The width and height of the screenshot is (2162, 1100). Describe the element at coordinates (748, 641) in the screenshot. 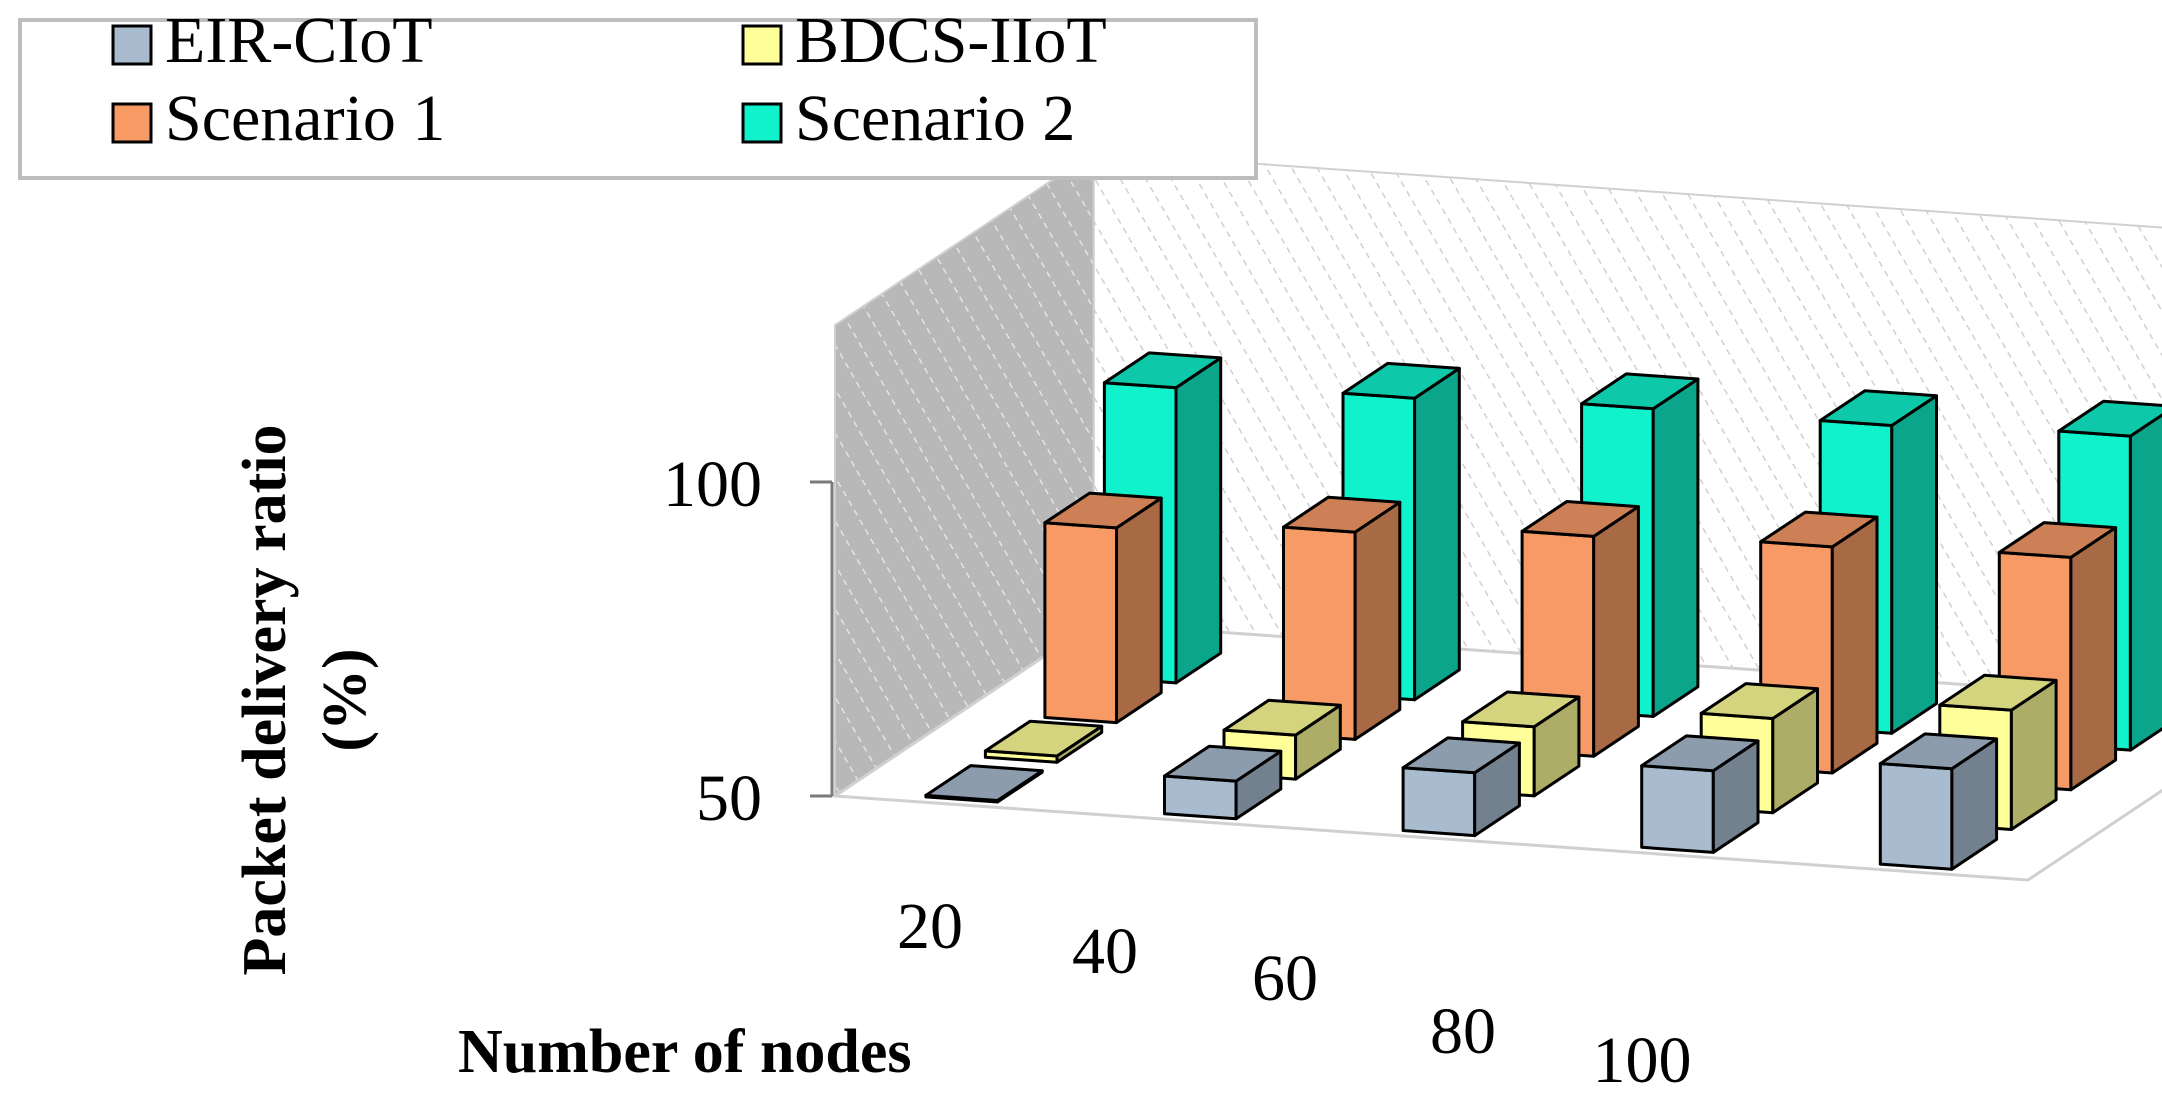

I see `y-axis: 100 50` at that location.